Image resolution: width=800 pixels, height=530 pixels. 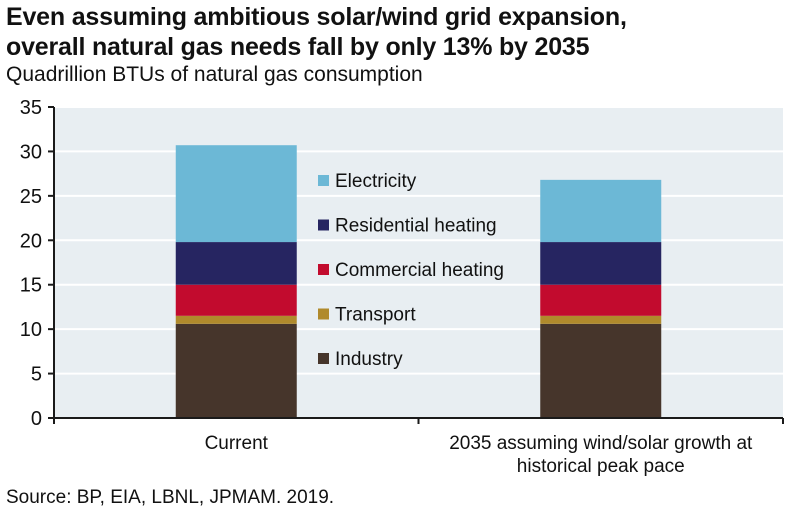 I want to click on y-tick-label: 35, so click(x=31, y=108).